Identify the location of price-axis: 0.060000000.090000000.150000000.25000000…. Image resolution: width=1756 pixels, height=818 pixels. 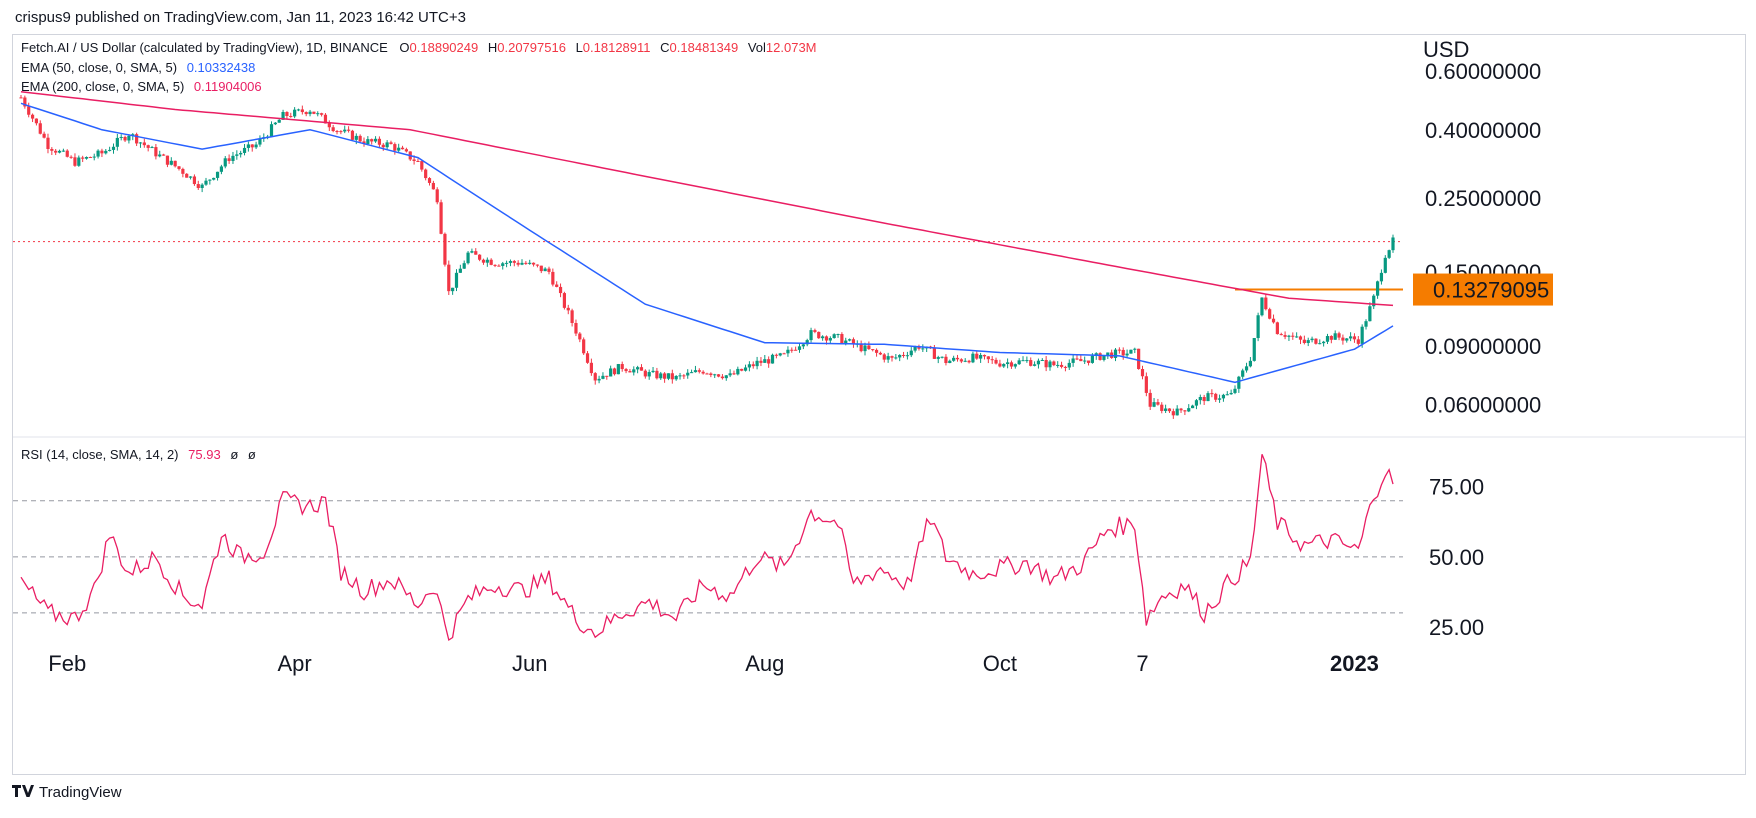
(1483, 238).